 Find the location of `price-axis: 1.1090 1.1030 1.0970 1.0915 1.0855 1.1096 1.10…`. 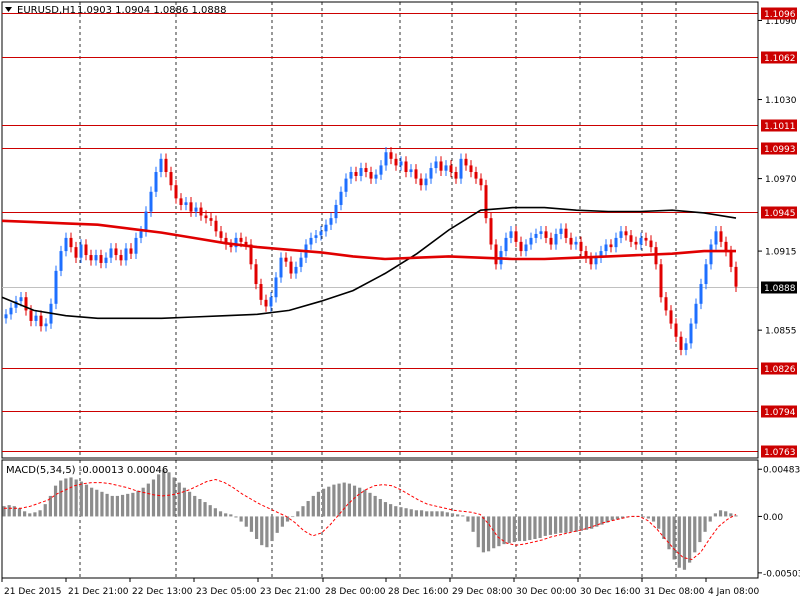

price-axis: 1.1090 1.1030 1.0970 1.0915 1.0855 1.1096 1.10… is located at coordinates (777, 230).